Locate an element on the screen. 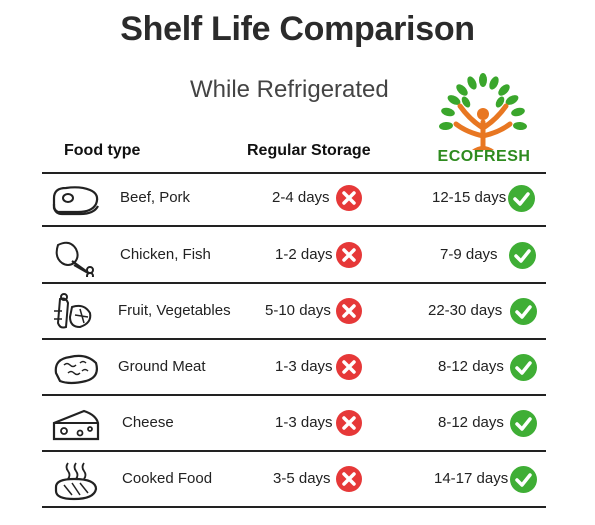  cheese-icon is located at coordinates (76, 425).